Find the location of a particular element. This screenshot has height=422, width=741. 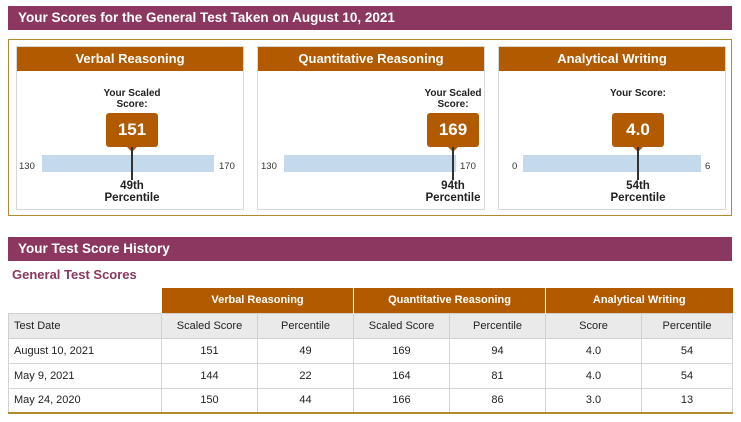

group-quant: Quantitative Reasoning is located at coordinates (449, 300).